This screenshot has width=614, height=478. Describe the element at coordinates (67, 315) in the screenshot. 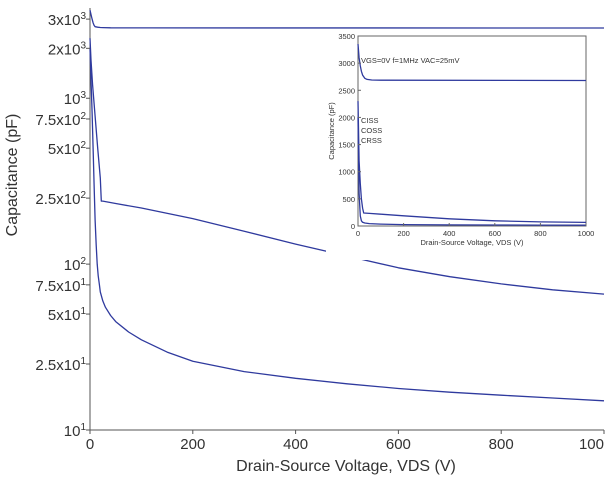

I see `main-y-tick-label: 5x101` at that location.